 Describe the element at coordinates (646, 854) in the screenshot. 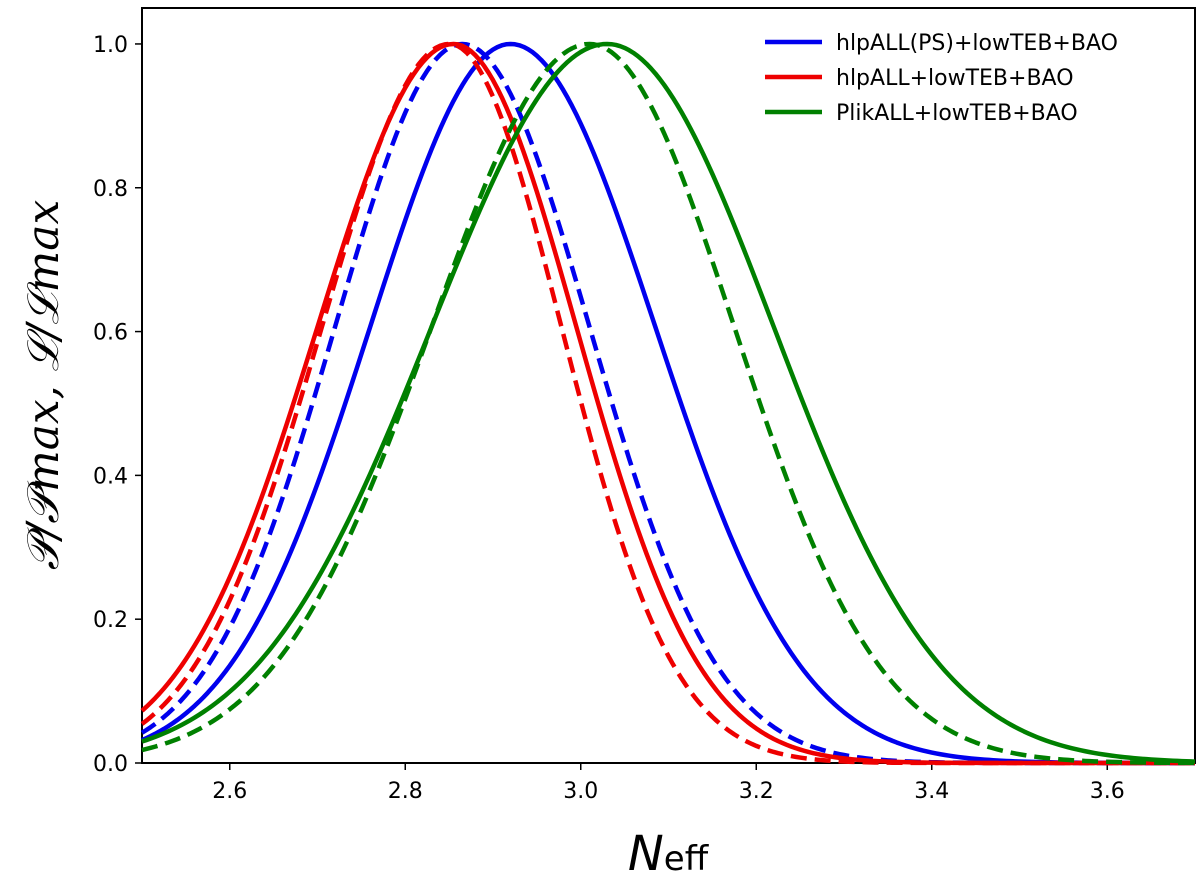

I see `x-axis-label-main: N` at that location.